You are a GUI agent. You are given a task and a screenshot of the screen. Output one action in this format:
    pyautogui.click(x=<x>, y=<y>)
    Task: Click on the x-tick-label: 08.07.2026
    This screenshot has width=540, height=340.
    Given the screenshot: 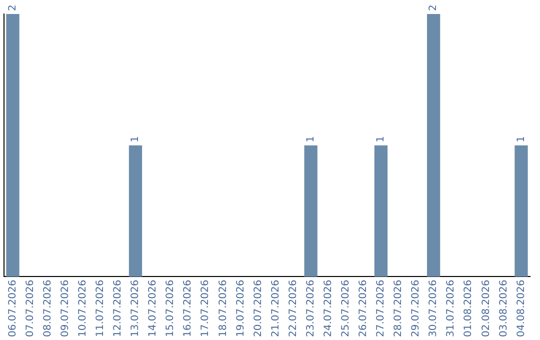 What is the action you would take?
    pyautogui.click(x=48, y=309)
    